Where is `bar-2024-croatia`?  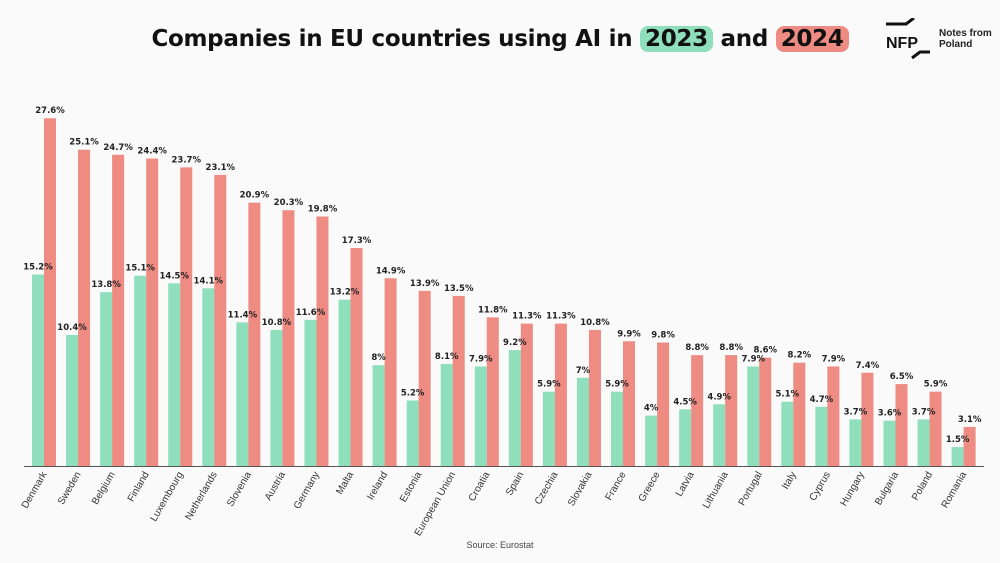
bar-2024-croatia is located at coordinates (492, 391).